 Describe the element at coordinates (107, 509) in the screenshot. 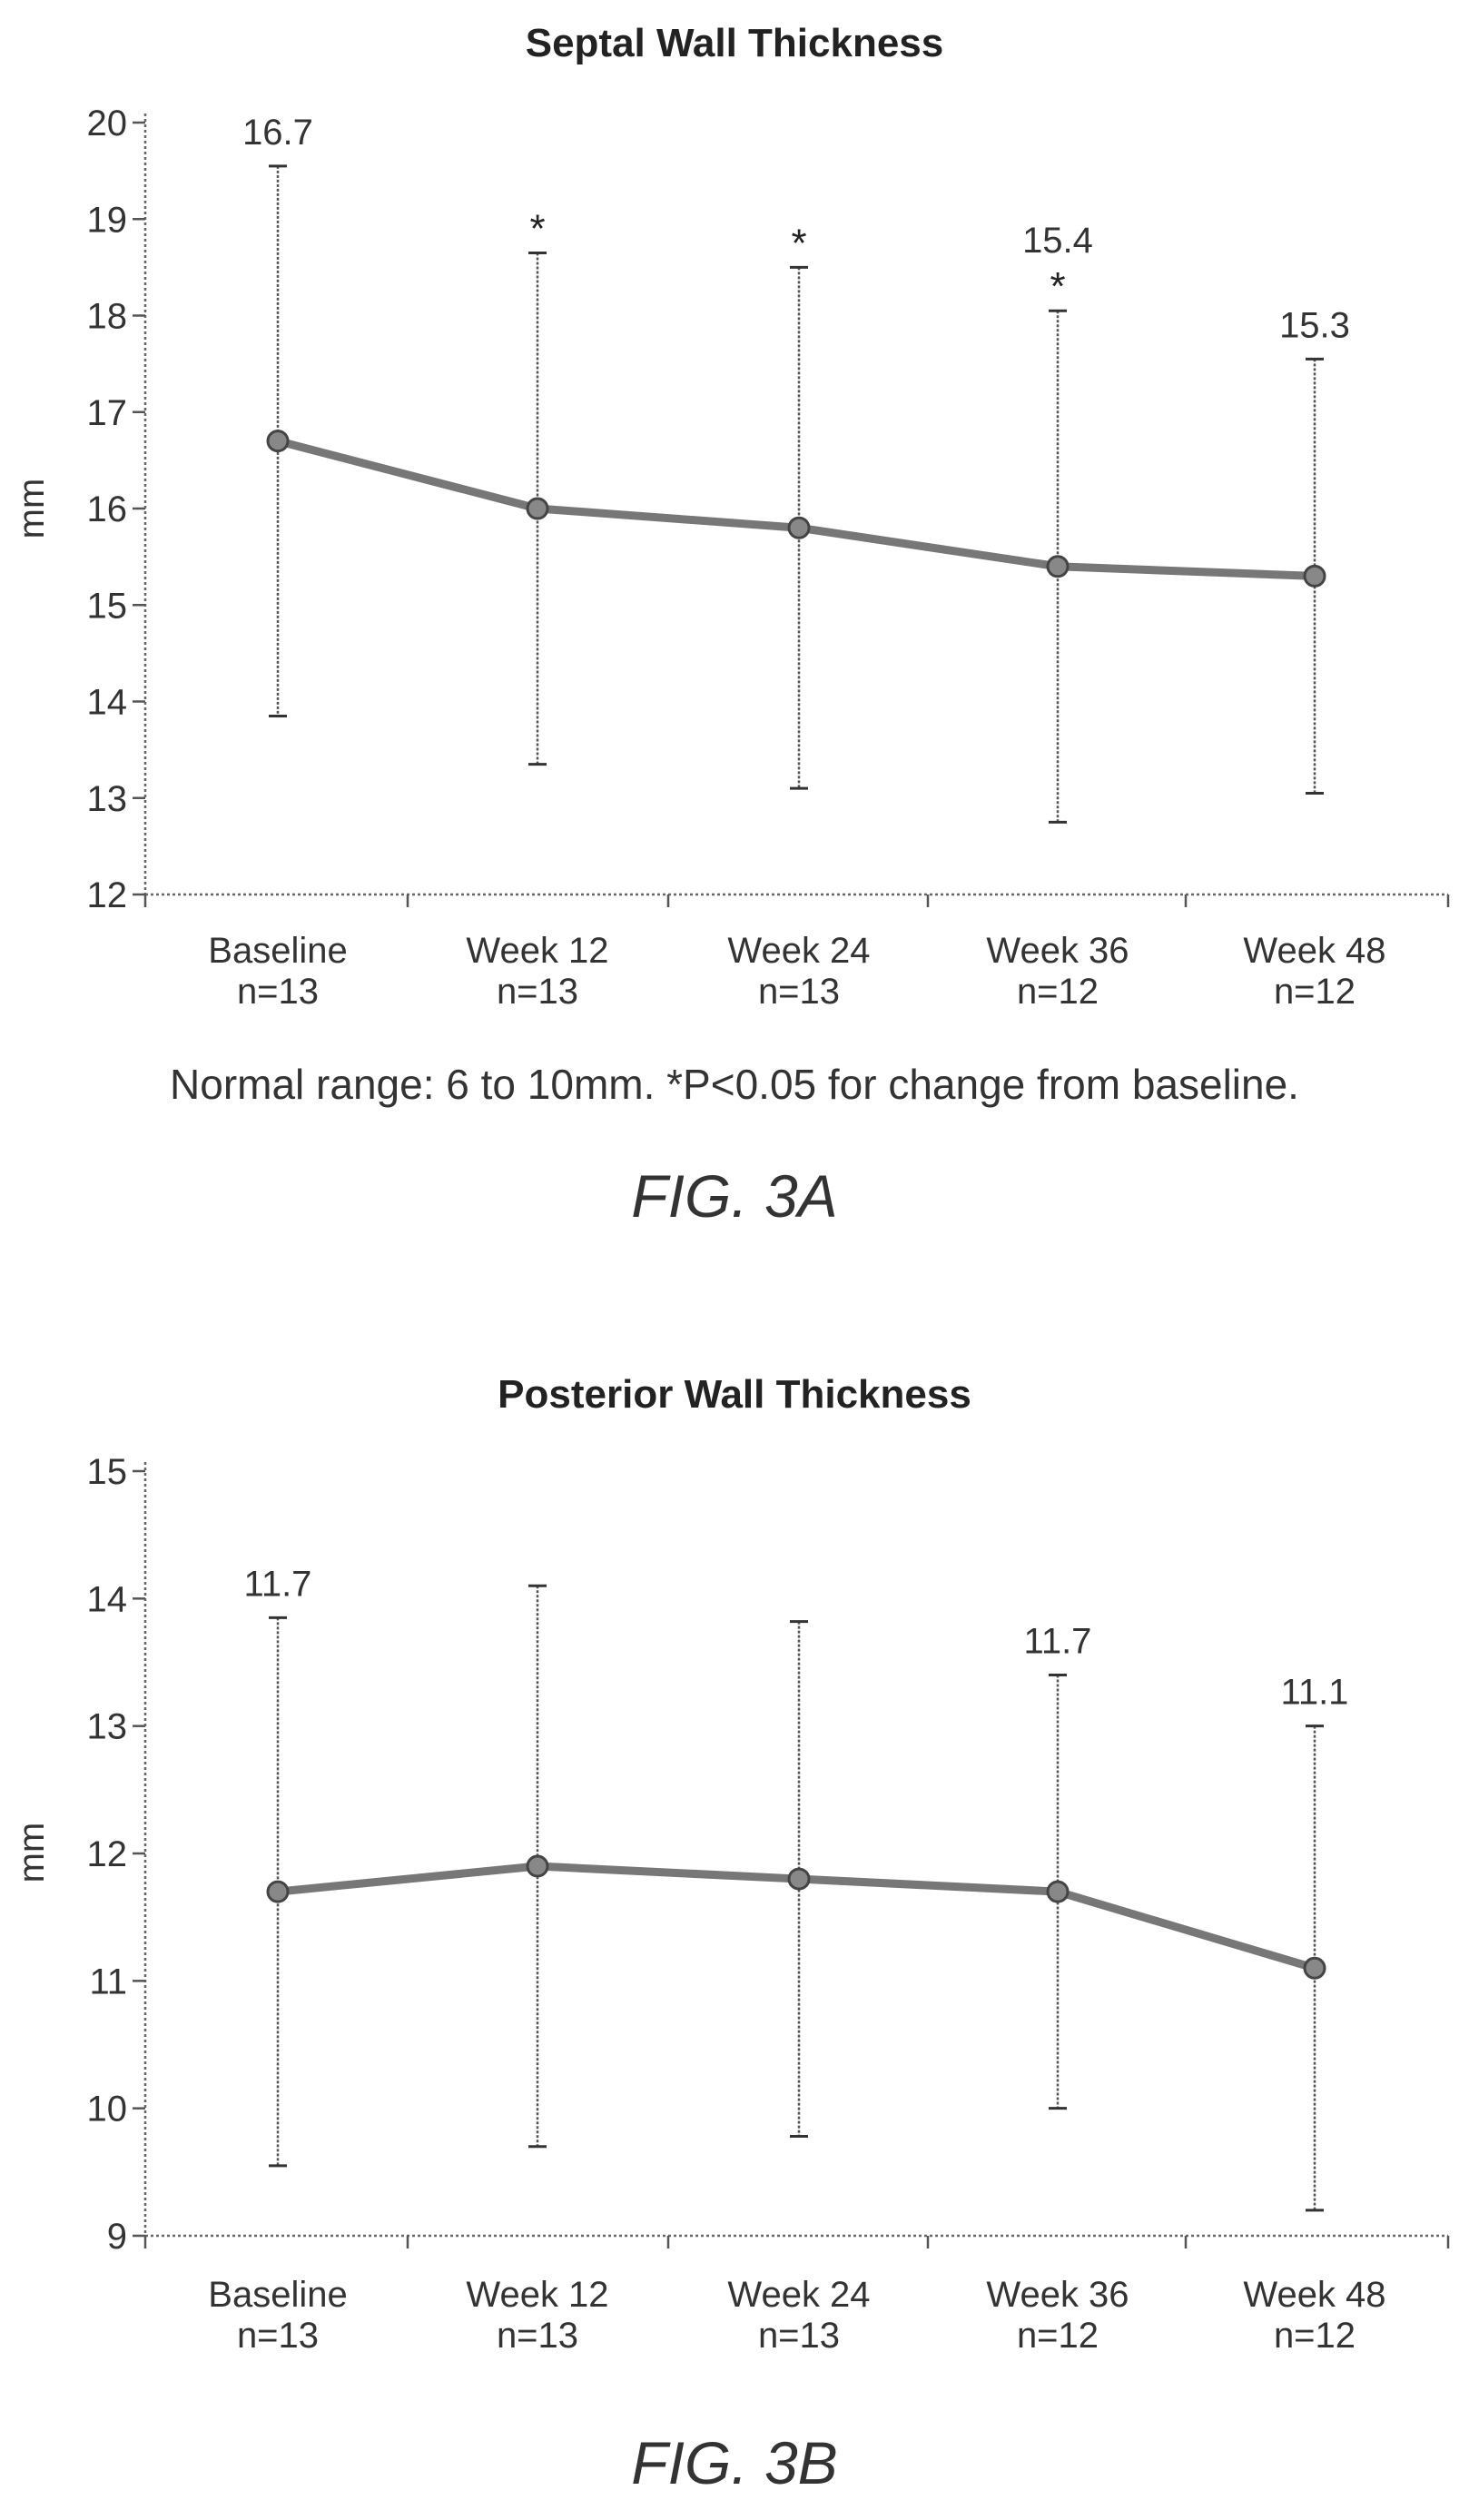

I see `y-tick-label: 16` at that location.